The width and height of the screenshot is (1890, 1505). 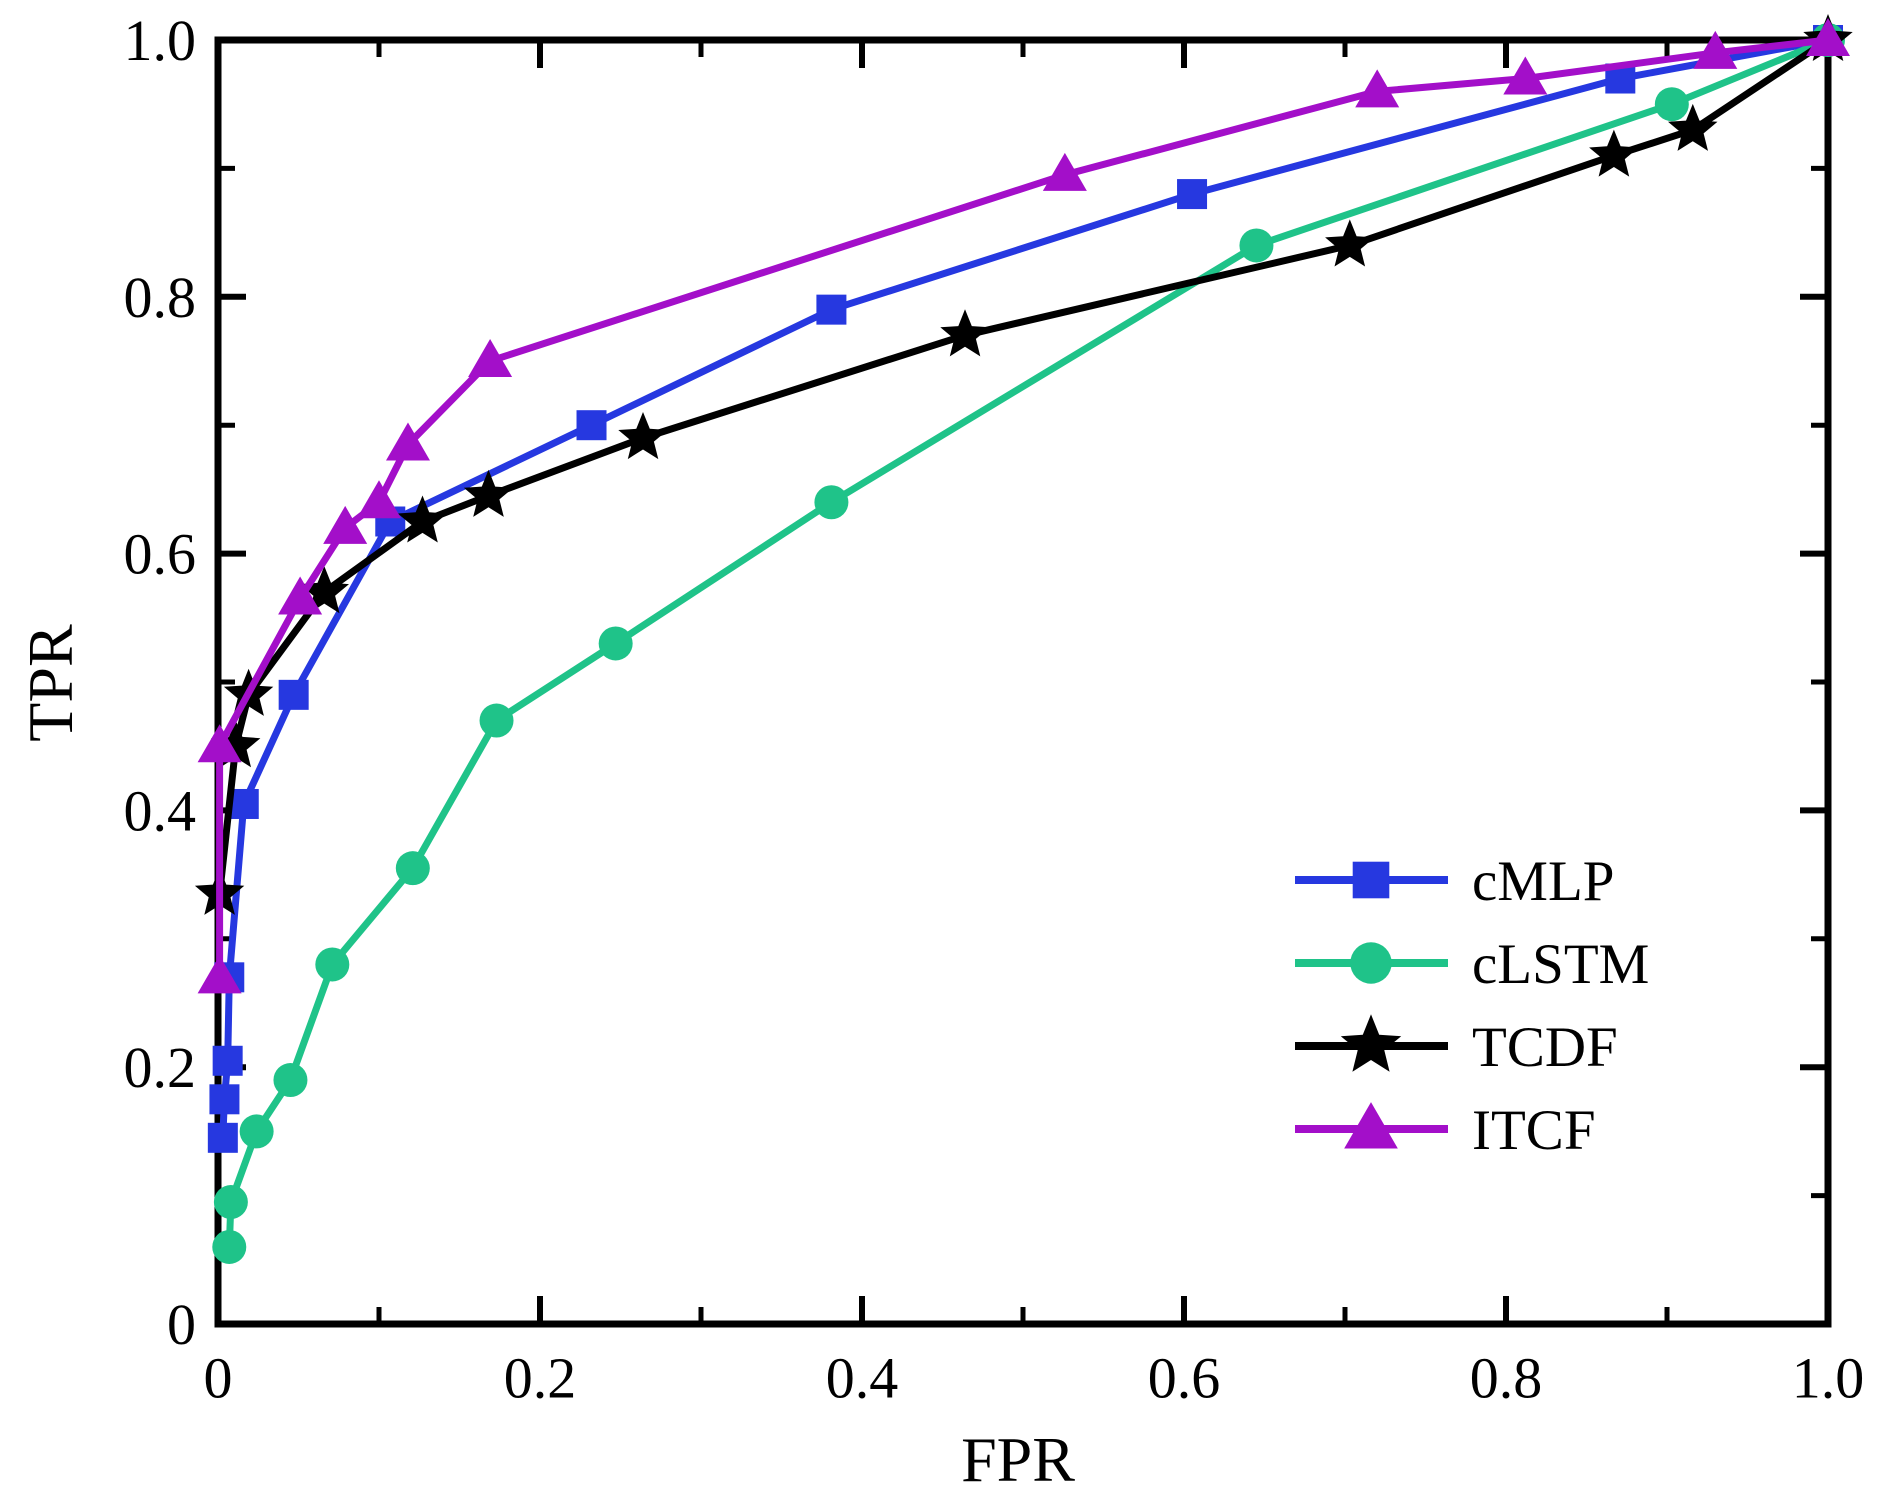 What do you see at coordinates (160, 1067) in the screenshot?
I see `y-tick-label: 0.2` at bounding box center [160, 1067].